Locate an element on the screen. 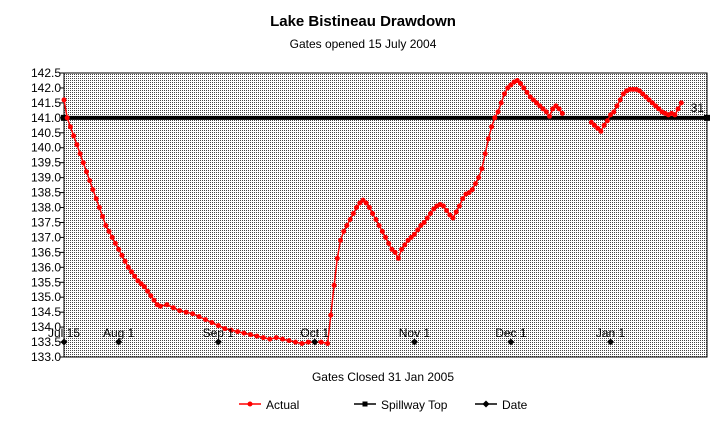 The width and height of the screenshot is (727, 426). y-tick-label: 138.5 is located at coordinates (46, 193).